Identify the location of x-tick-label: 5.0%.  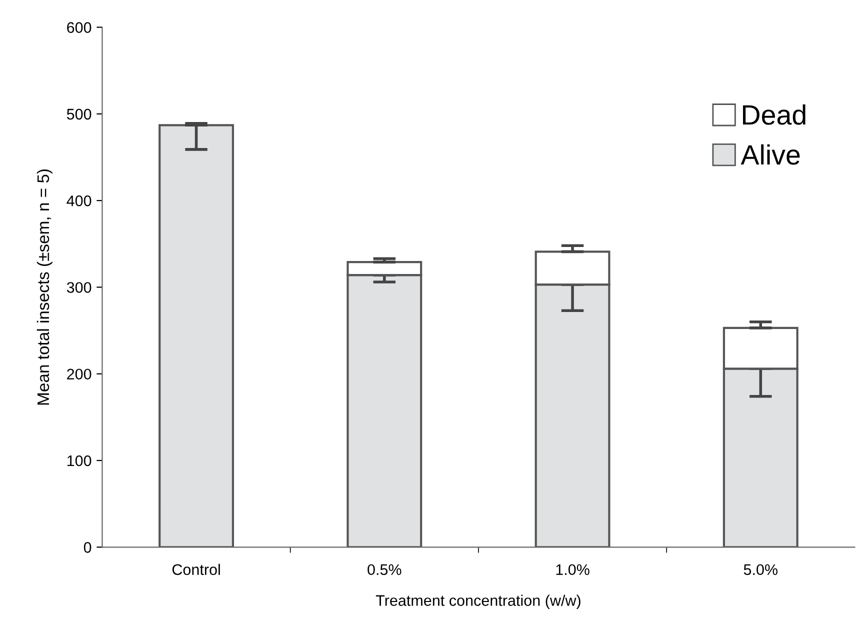
(761, 570).